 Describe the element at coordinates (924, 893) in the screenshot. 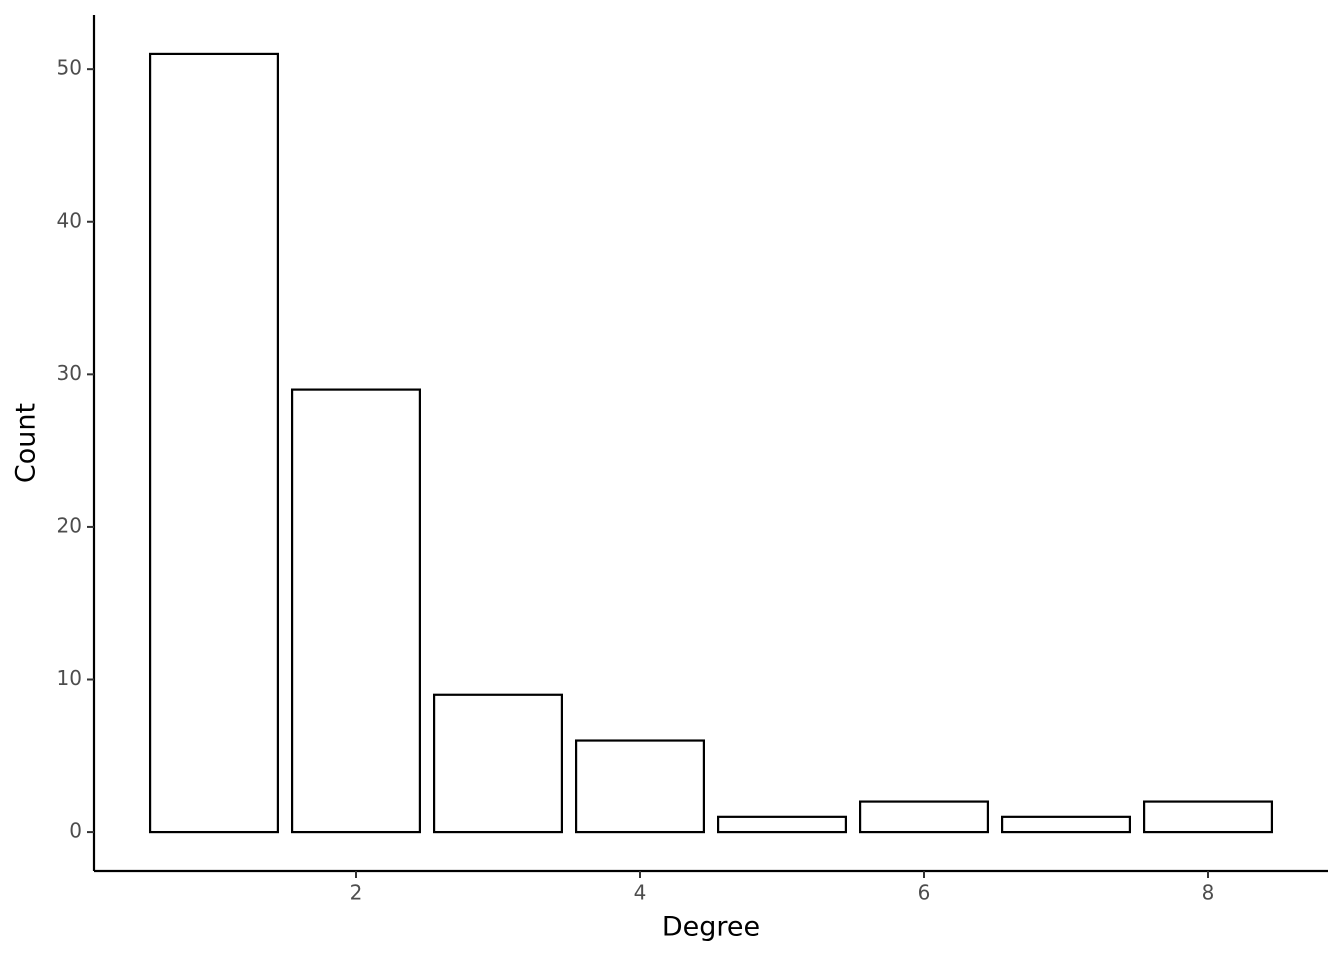

I see `x-tick-label: 6` at that location.